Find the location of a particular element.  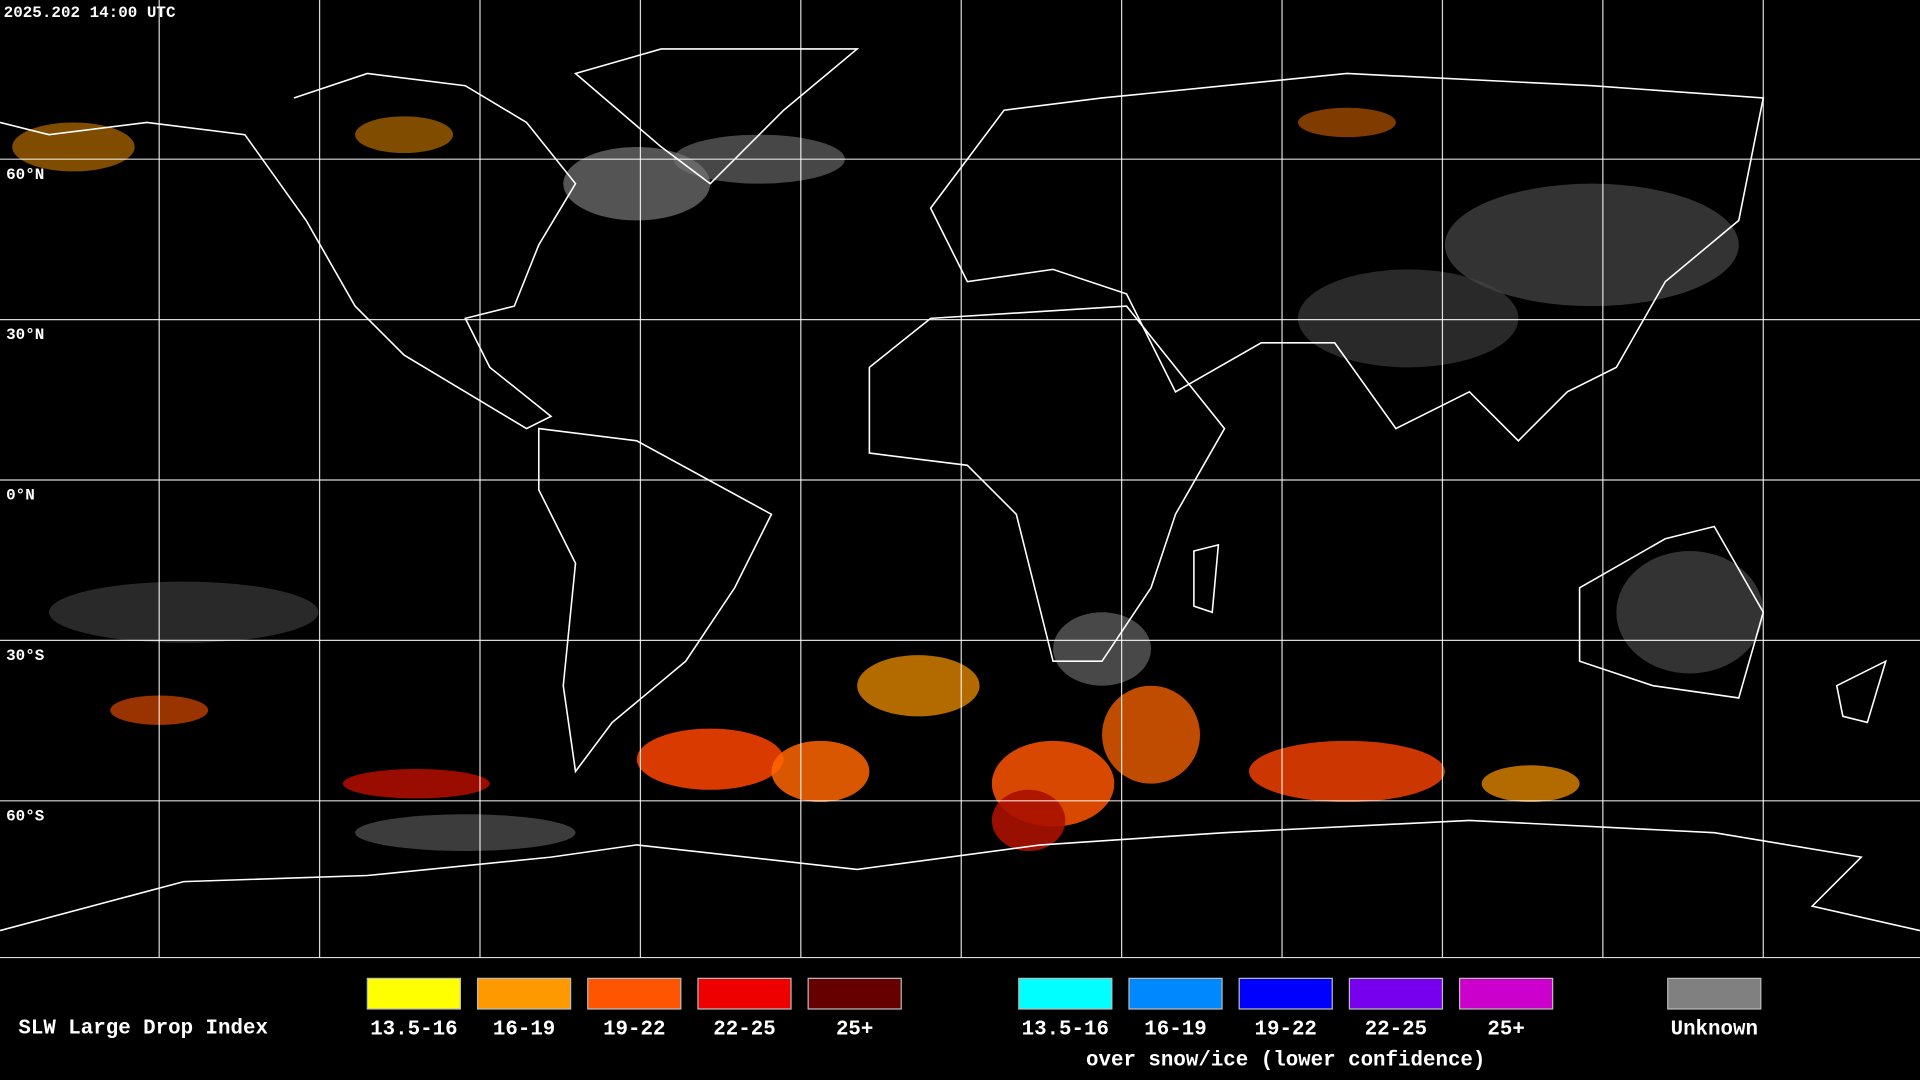

legend-caption: over snow/ice (lower confidence) is located at coordinates (1285, 1060).